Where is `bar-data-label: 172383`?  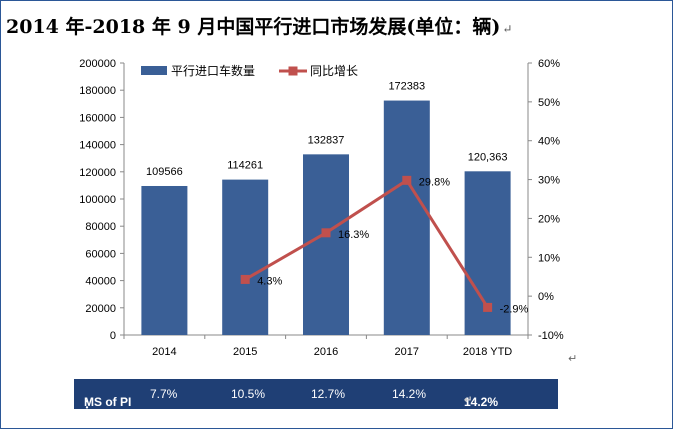
bar-data-label: 172383 is located at coordinates (406, 87).